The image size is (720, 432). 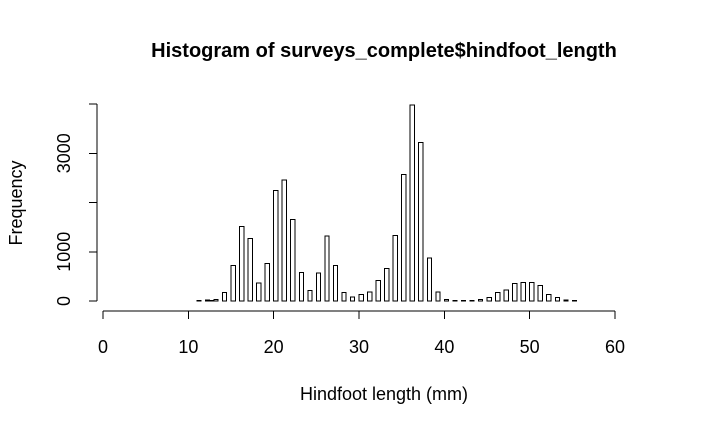 What do you see at coordinates (16, 202) in the screenshot?
I see `y-axis-label: Frequency` at bounding box center [16, 202].